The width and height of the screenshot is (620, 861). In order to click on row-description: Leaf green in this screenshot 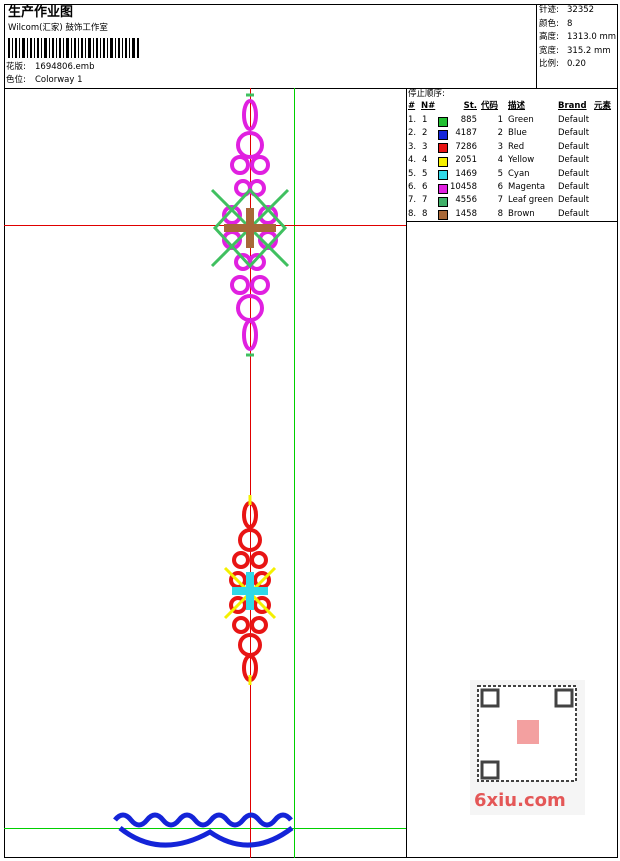, I will do `click(531, 200)`.